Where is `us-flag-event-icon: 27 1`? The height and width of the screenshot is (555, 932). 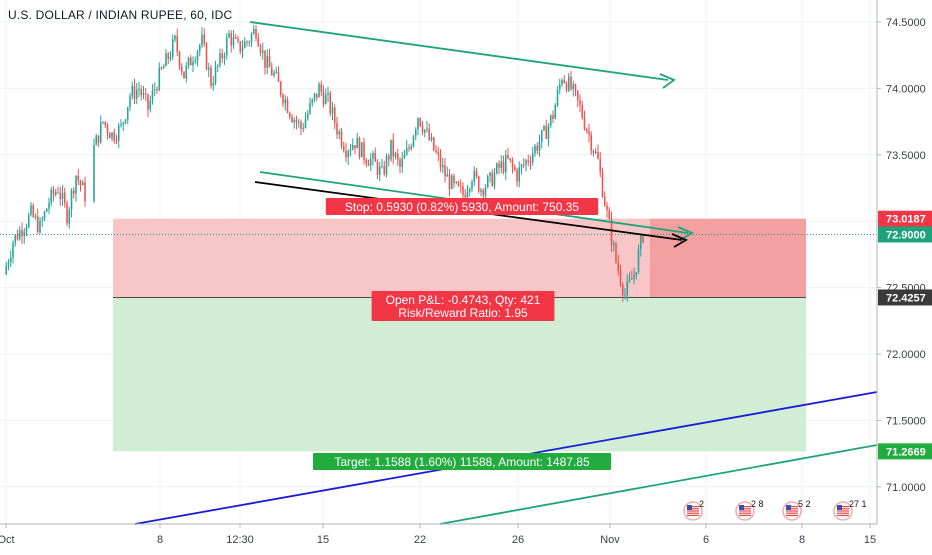 us-flag-event-icon: 27 1 is located at coordinates (850, 510).